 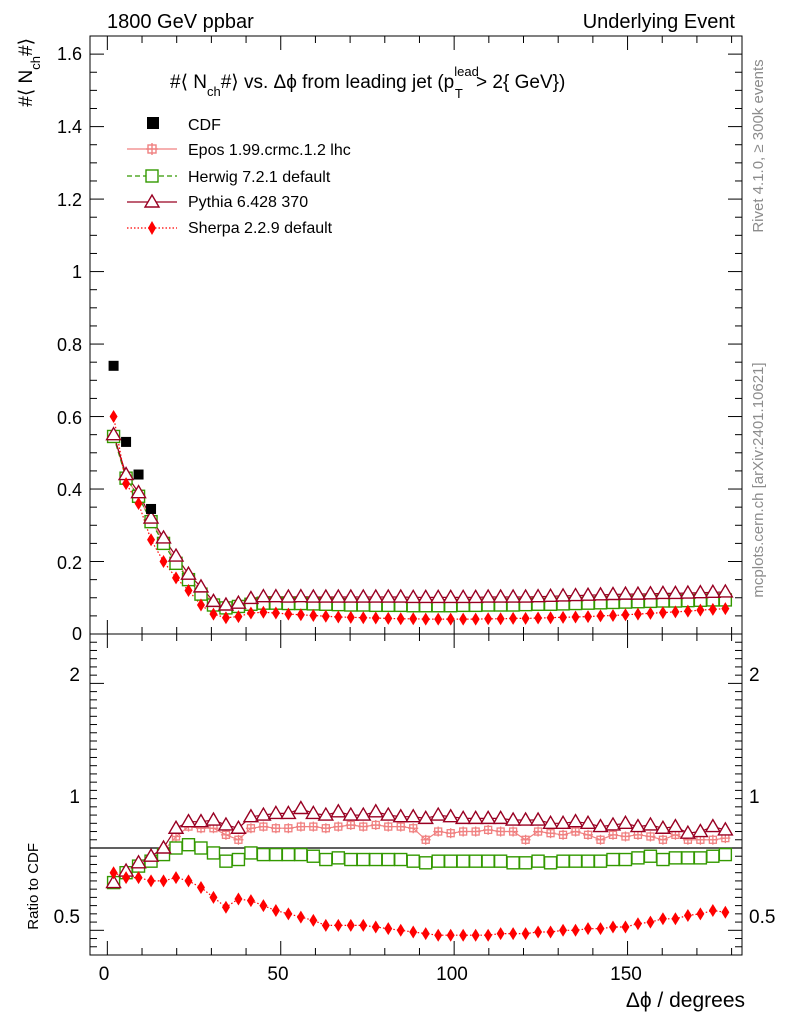 I want to click on ylabel-part-b: #⟩, so click(x=26, y=47).